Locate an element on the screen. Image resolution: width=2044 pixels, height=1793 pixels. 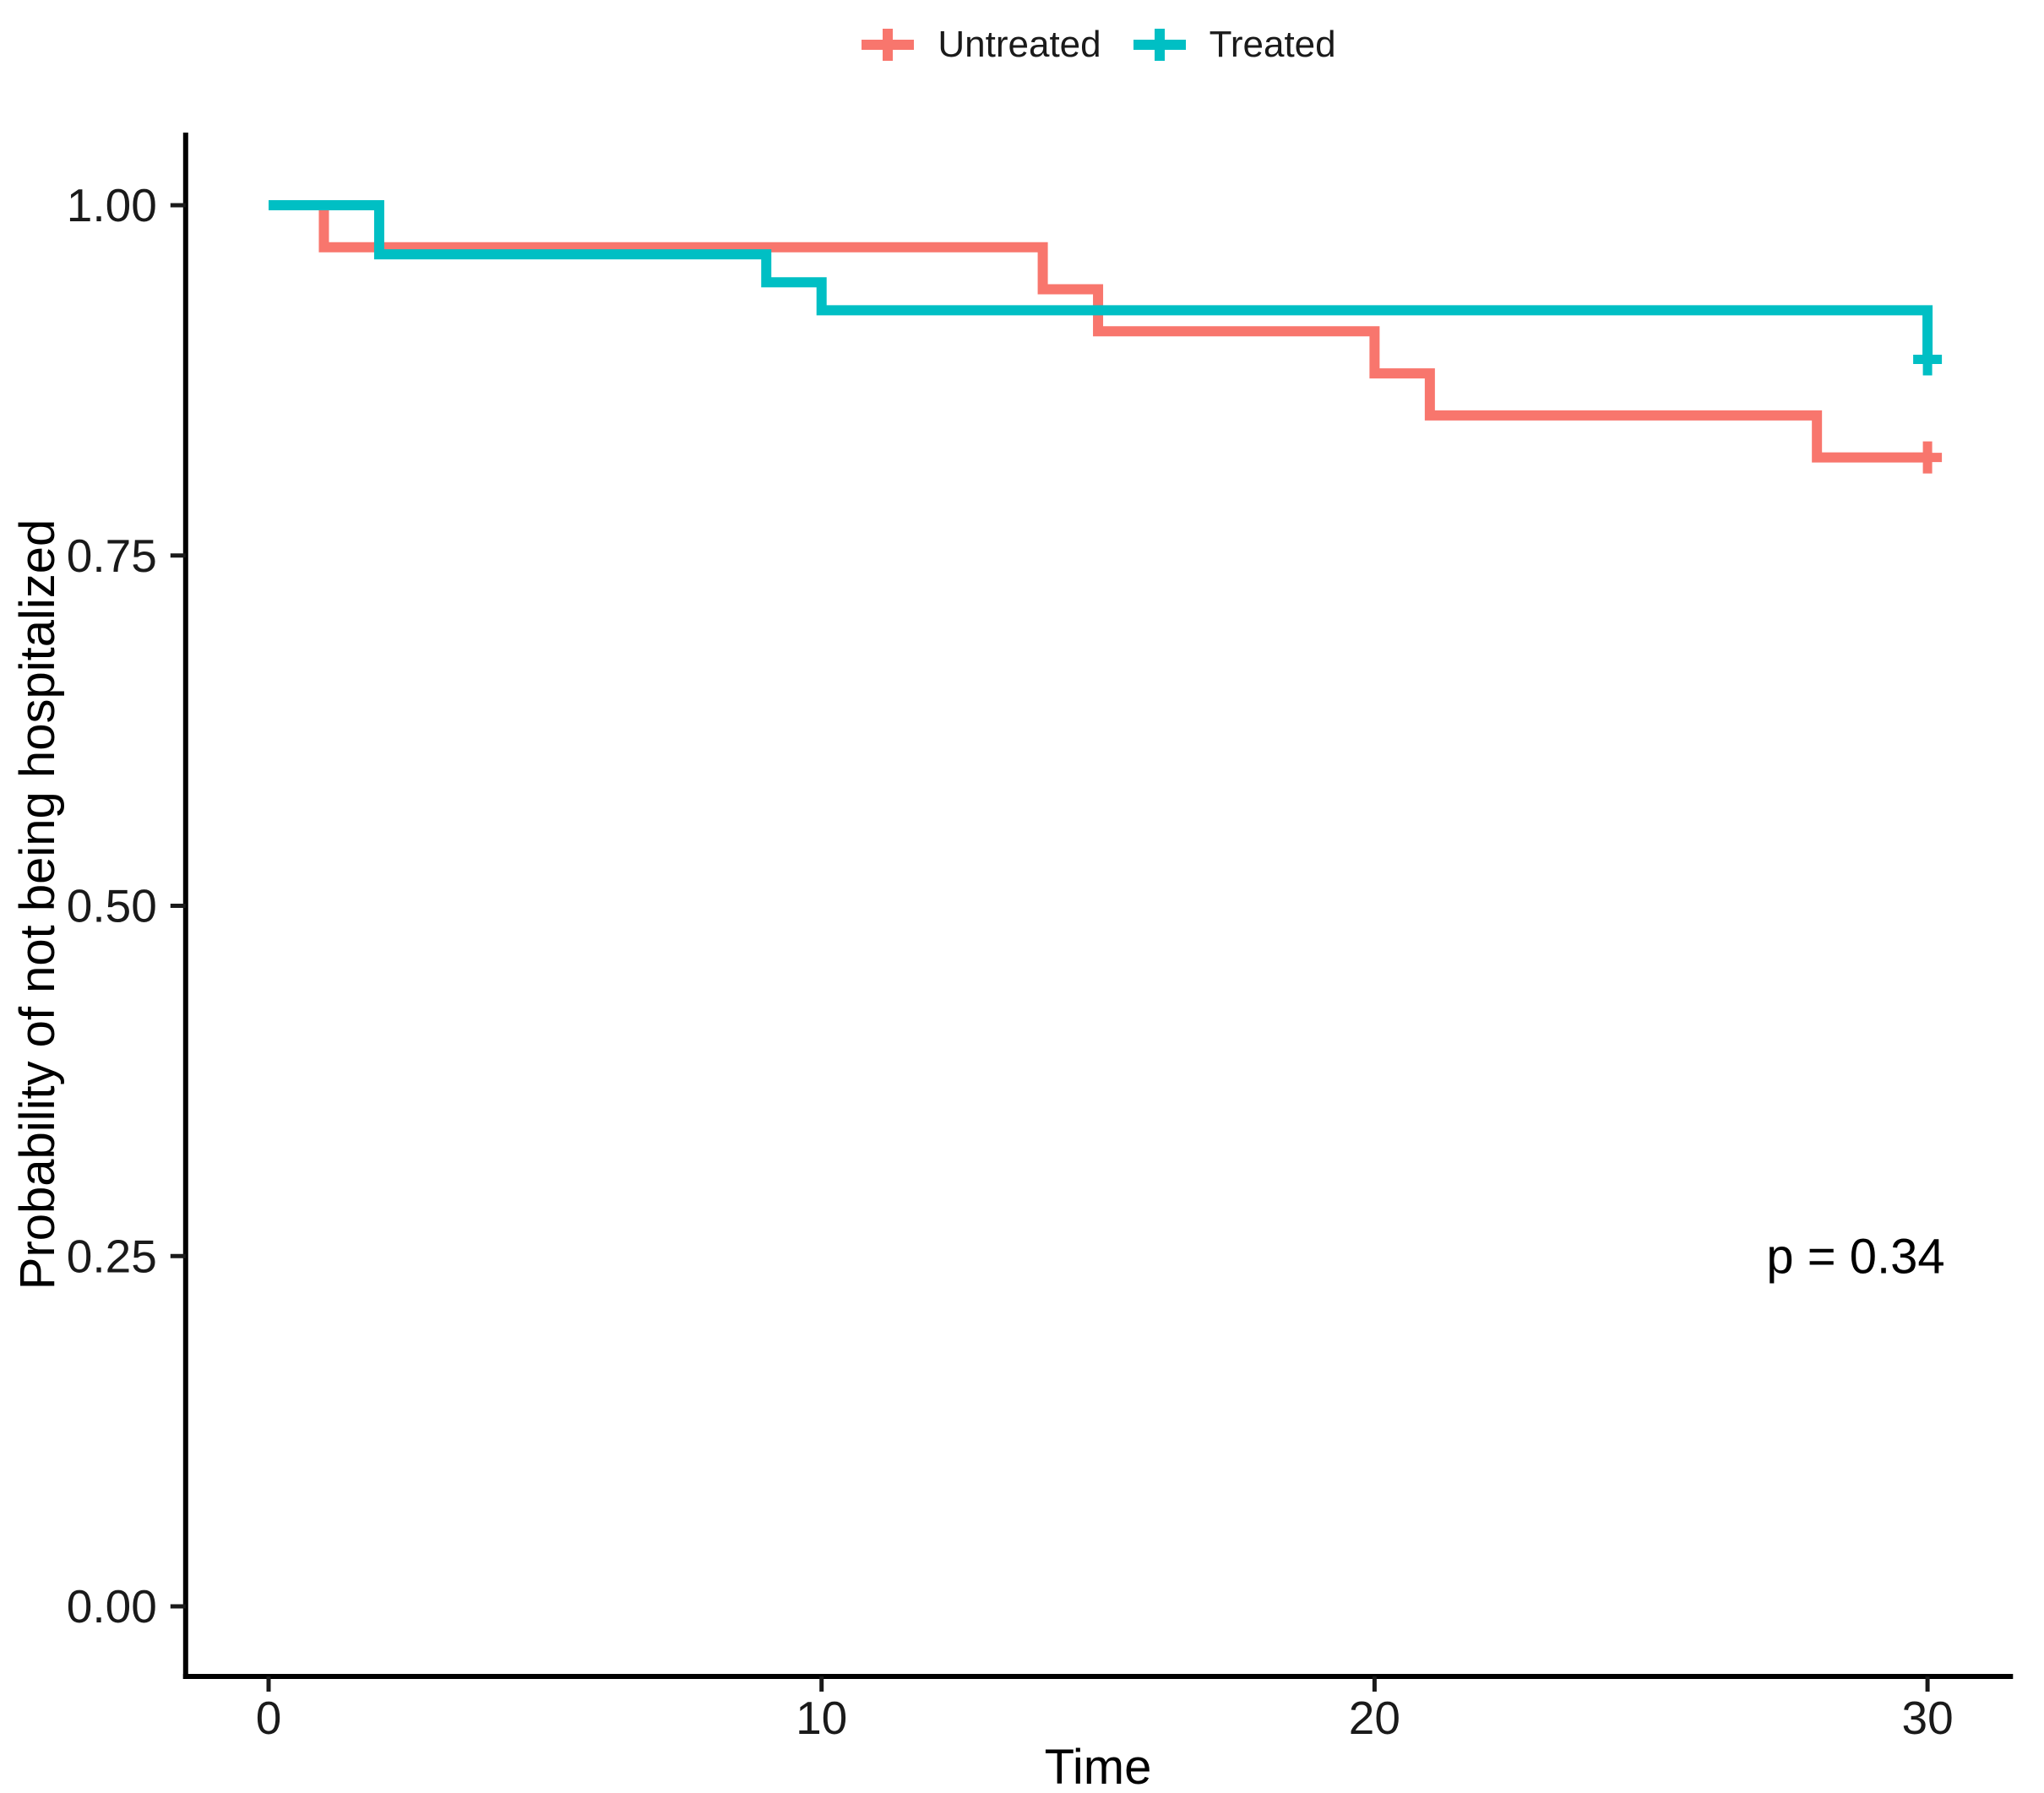
y-axis-title: Probability of not being hospitalized is located at coordinates (38, 904).